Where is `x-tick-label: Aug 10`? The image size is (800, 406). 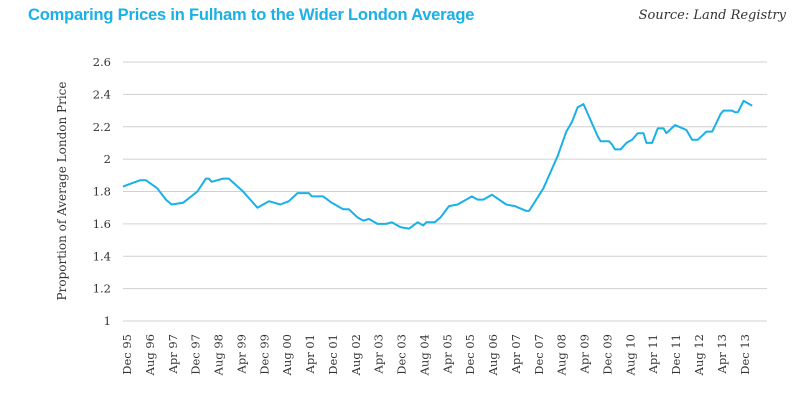
x-tick-label: Aug 10 is located at coordinates (630, 355).